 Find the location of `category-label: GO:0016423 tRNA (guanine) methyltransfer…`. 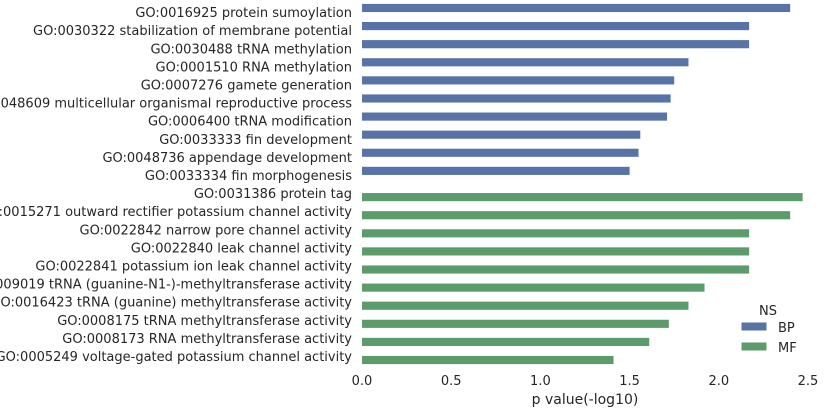

category-label: GO:0016423 tRNA (guanine) methyltransfer… is located at coordinates (176, 303).